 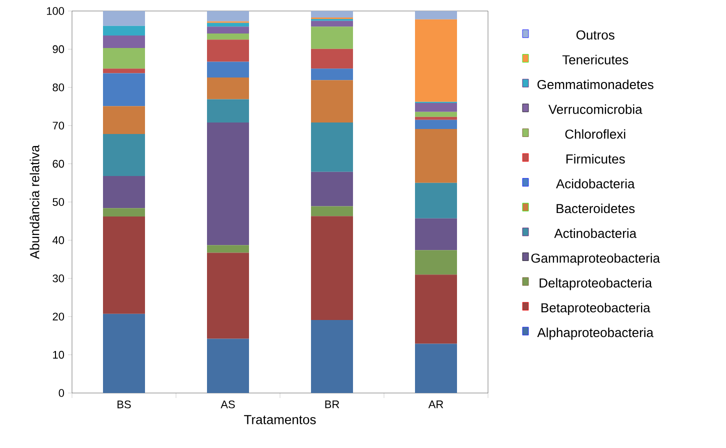 What do you see at coordinates (595, 109) in the screenshot?
I see `legend-label: Verrucomicrobia` at bounding box center [595, 109].